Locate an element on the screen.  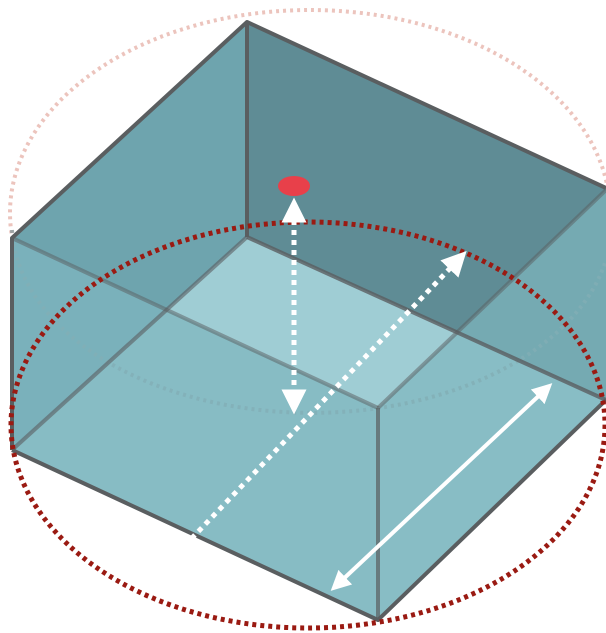
width-arrow is located at coordinates (441, 487).